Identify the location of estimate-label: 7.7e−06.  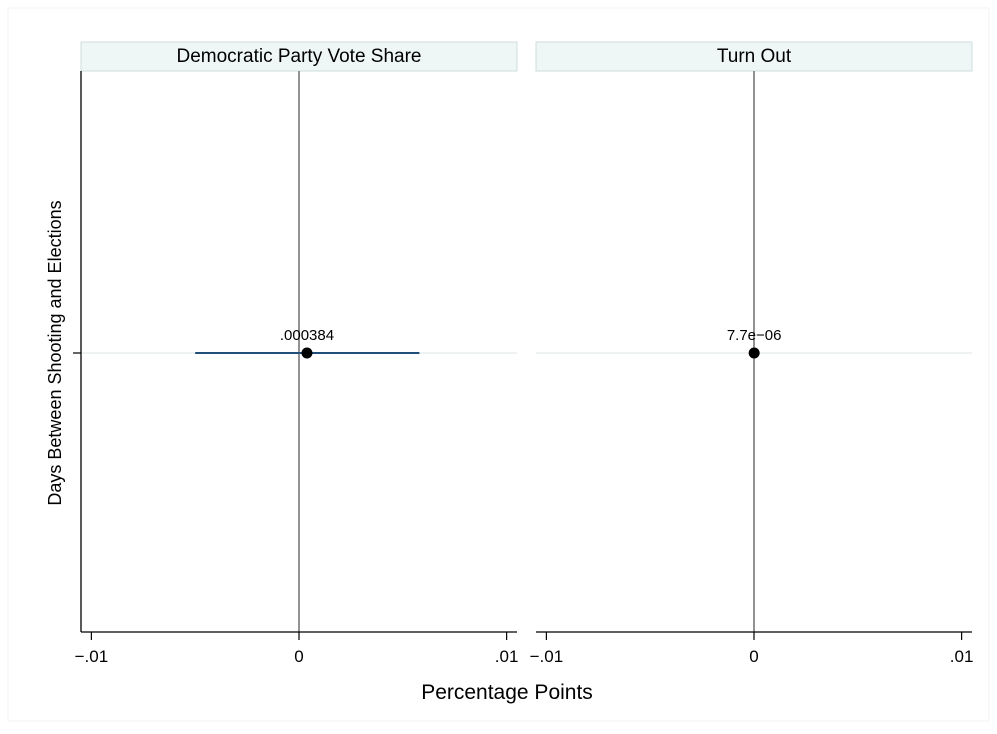
(754, 335).